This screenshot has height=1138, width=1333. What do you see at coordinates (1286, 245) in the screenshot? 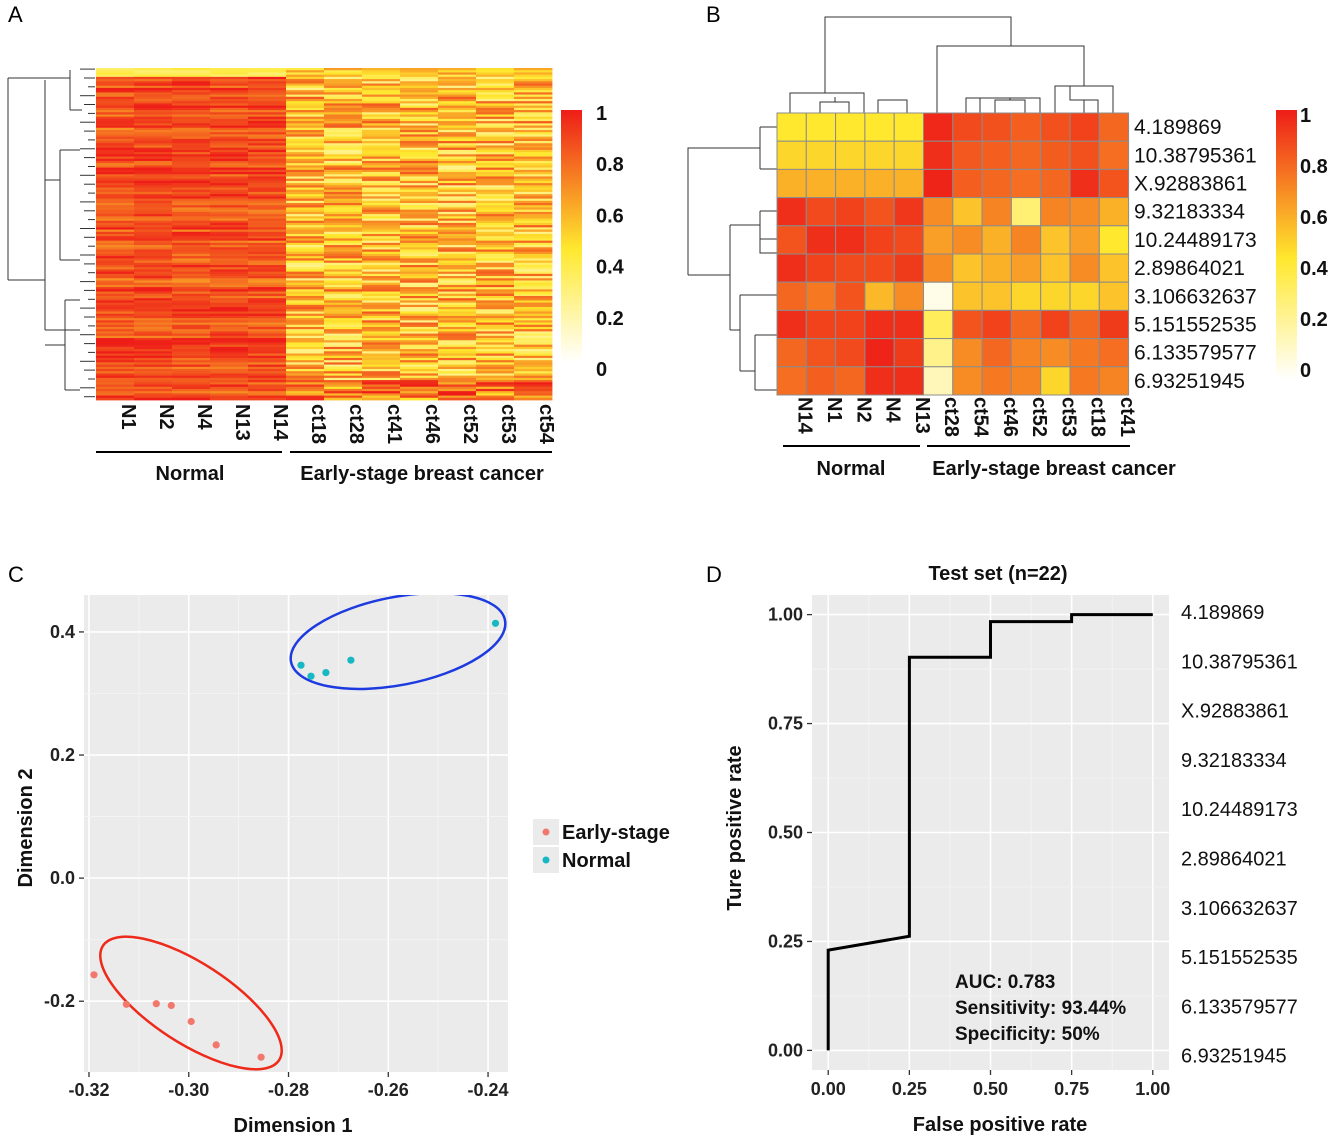
I see `panel-b-colorbar` at bounding box center [1286, 245].